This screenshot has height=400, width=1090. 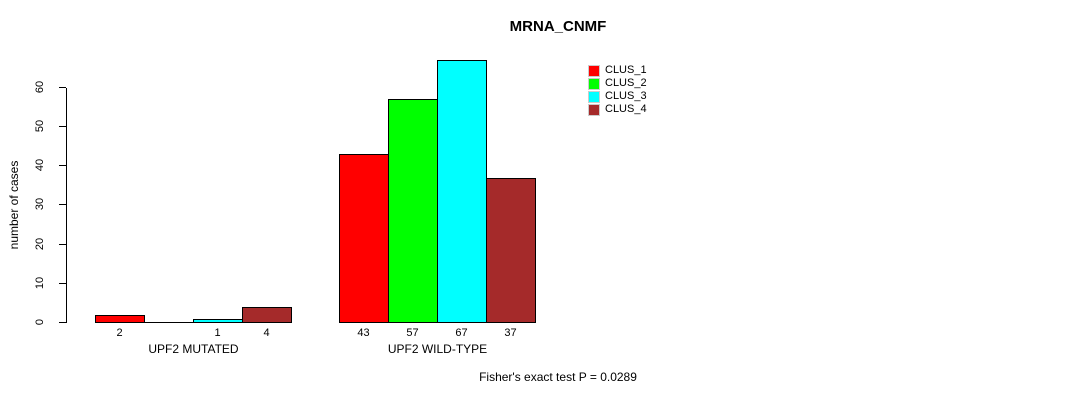 What do you see at coordinates (193, 349) in the screenshot?
I see `x-category-label: UPF2 MUTATED` at bounding box center [193, 349].